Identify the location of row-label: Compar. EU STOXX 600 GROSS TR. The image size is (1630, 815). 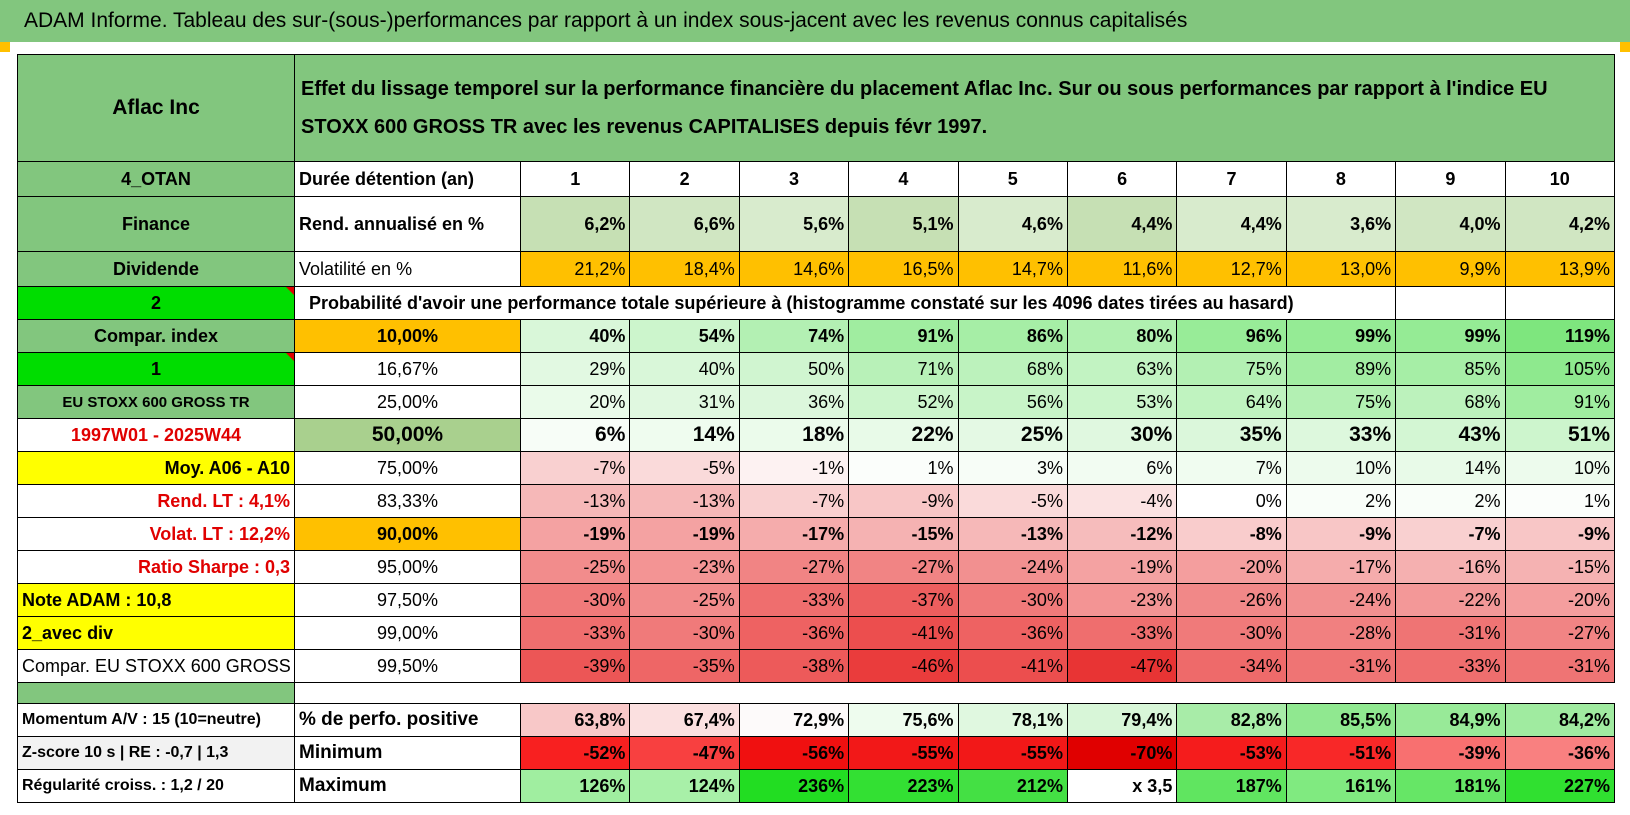
(156, 666).